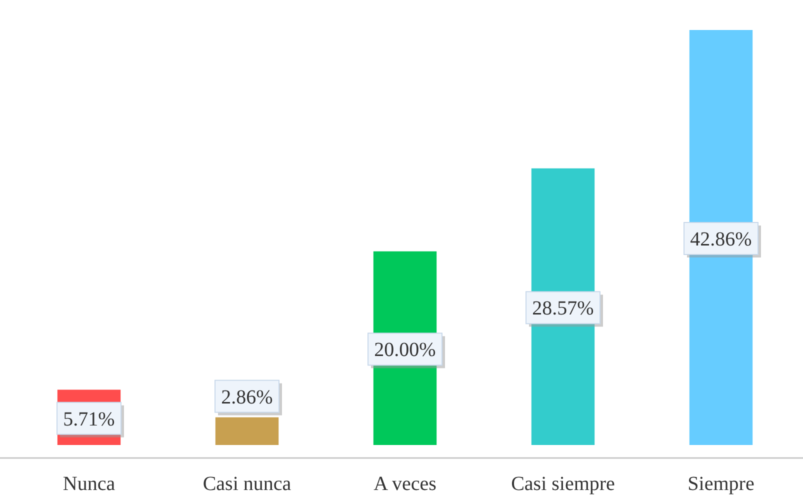 Image resolution: width=803 pixels, height=498 pixels. What do you see at coordinates (405, 484) in the screenshot?
I see `x-tick-label: A veces` at bounding box center [405, 484].